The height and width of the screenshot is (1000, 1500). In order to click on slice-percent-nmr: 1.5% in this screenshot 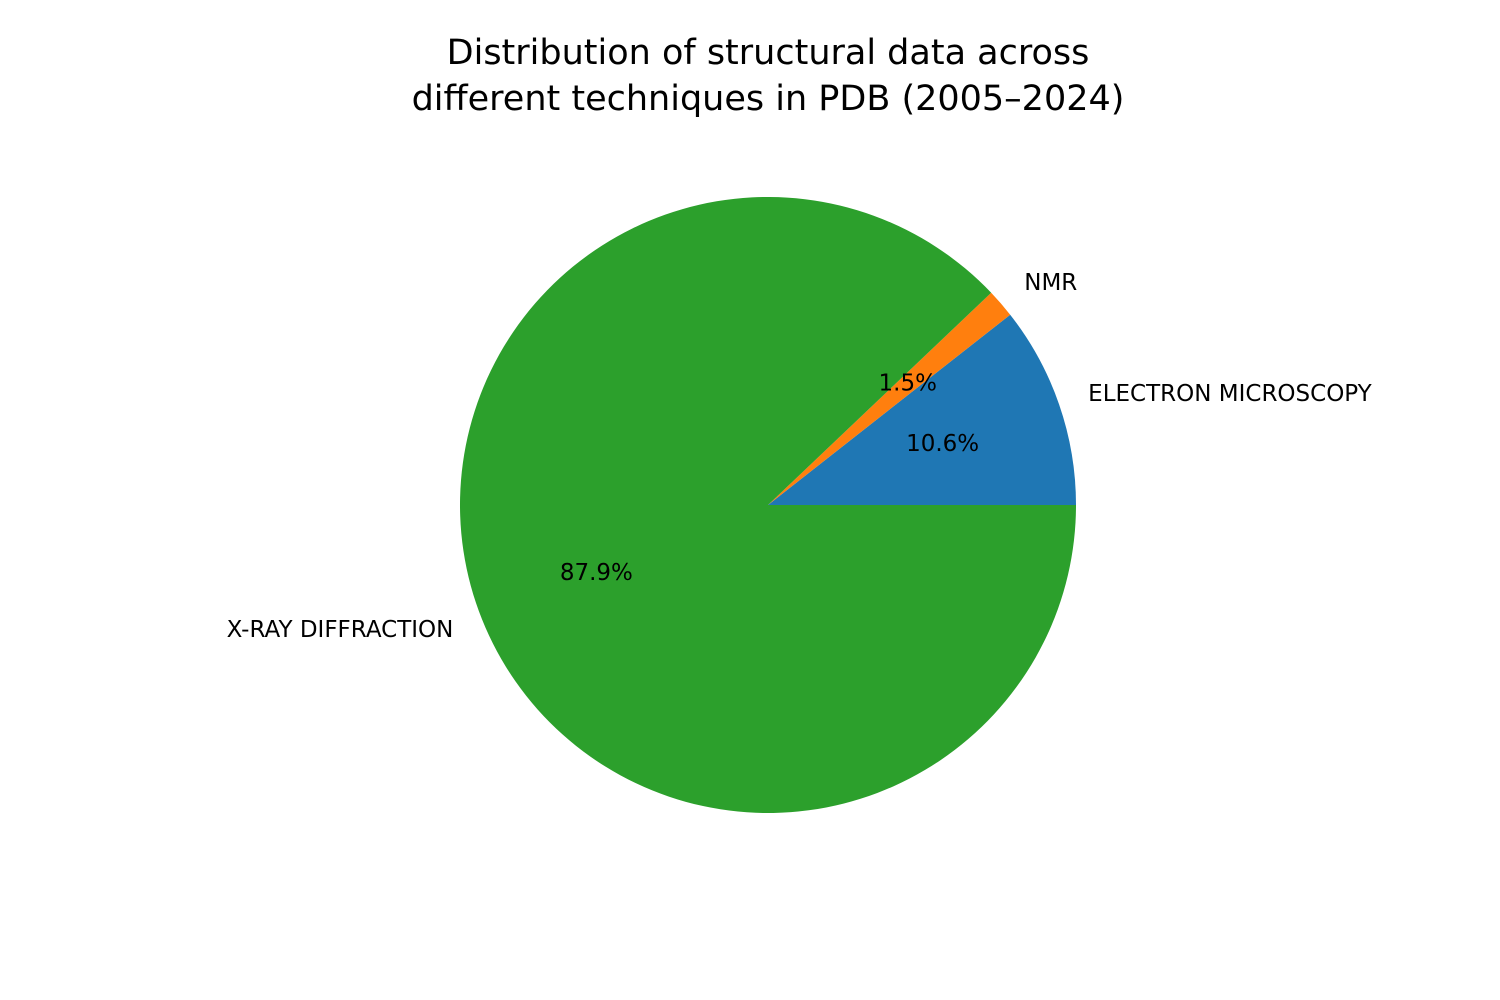, I will do `click(908, 384)`.